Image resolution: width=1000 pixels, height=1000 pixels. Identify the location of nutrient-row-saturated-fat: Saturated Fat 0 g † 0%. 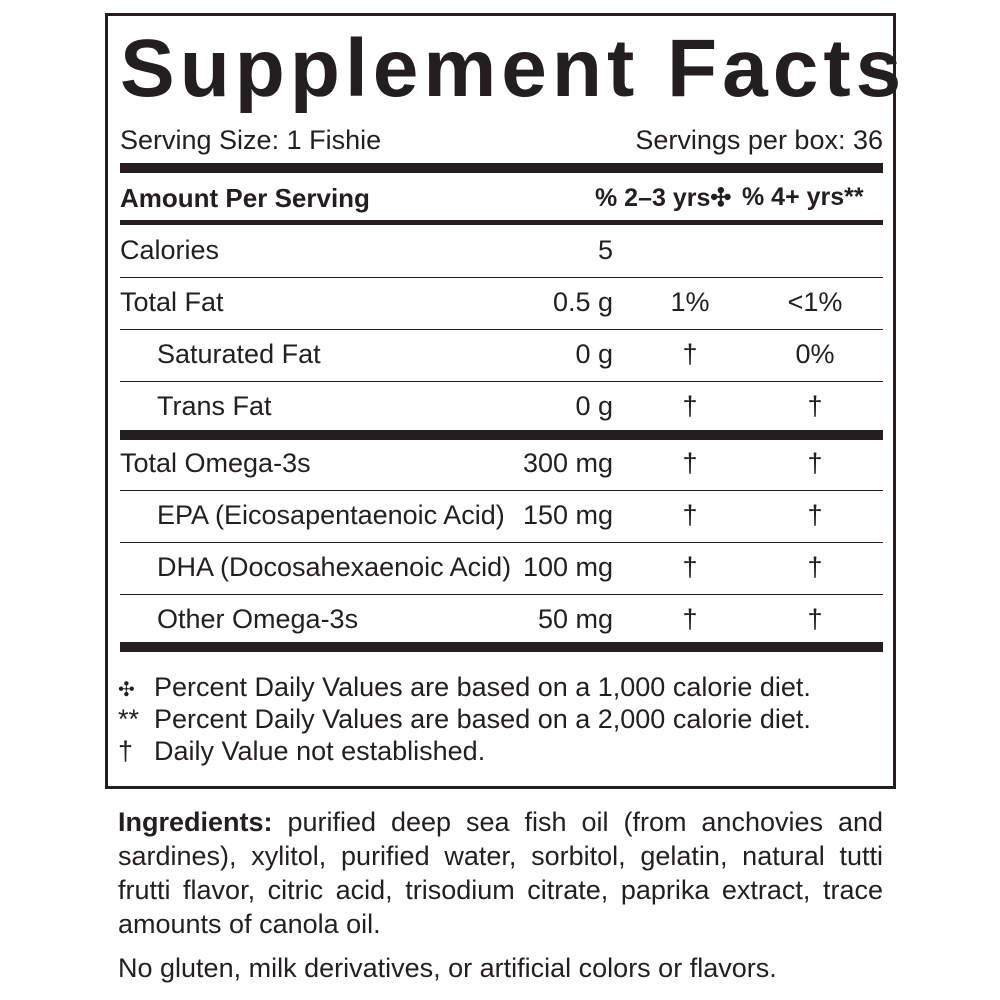
(501, 355).